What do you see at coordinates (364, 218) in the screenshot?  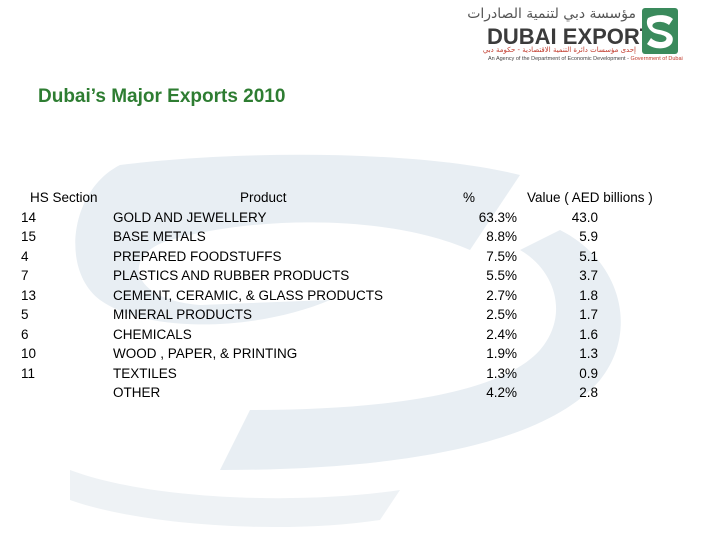 I see `table-row: 14 GOLD AND JEWELLERY 63.3% 43.0` at bounding box center [364, 218].